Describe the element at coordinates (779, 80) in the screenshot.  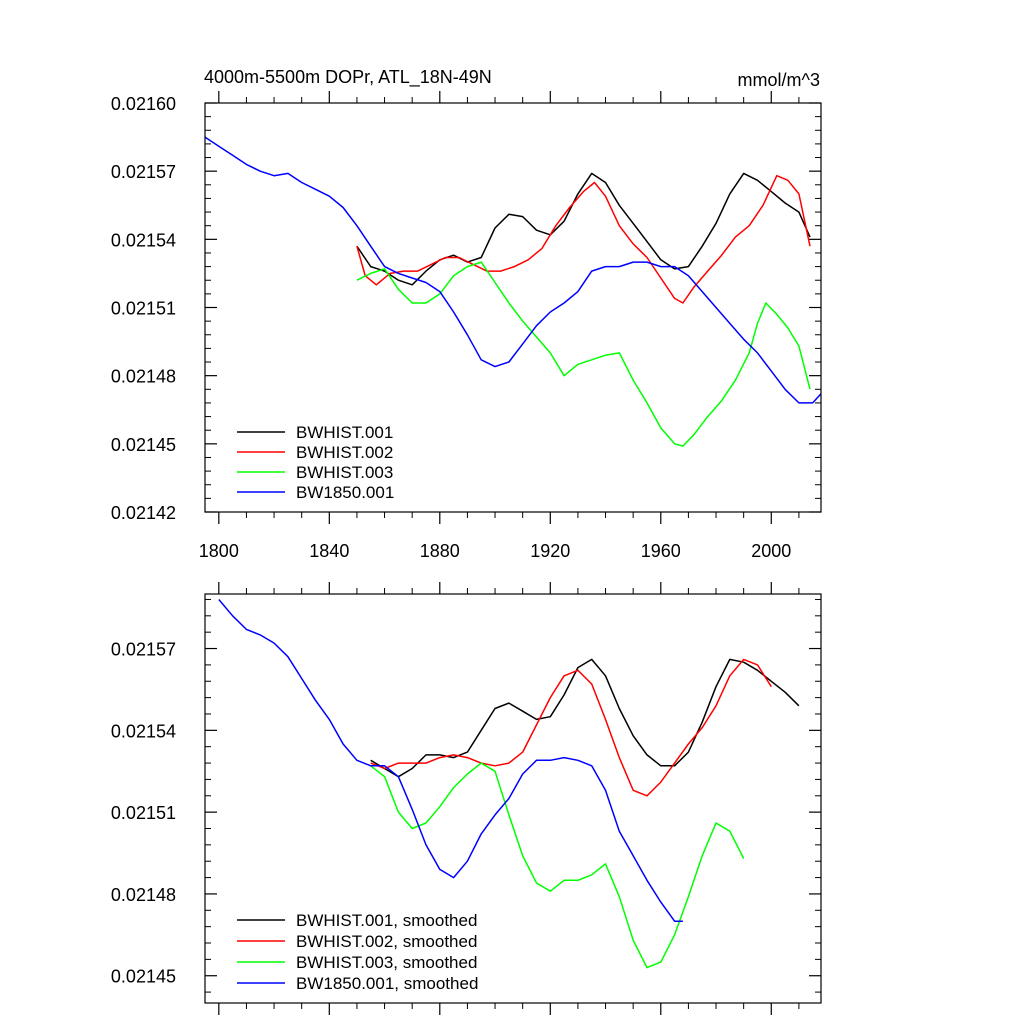
I see `top-chart-units: mmol/m^3` at that location.